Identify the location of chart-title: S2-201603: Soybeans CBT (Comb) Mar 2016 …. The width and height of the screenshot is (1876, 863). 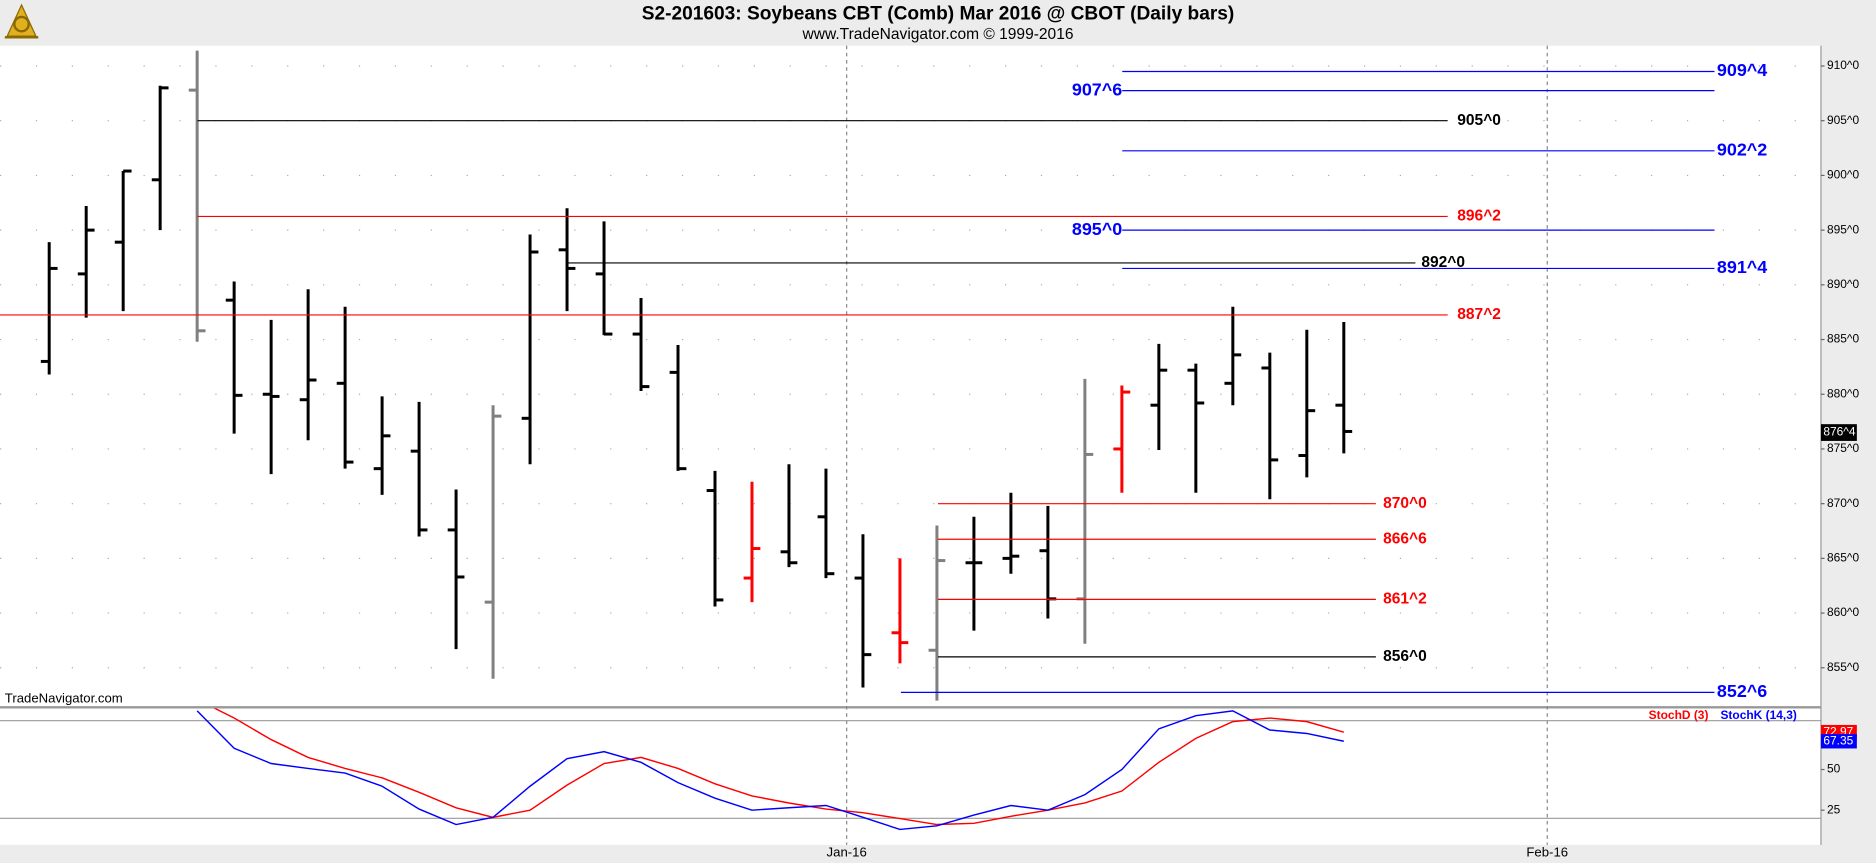
(938, 14).